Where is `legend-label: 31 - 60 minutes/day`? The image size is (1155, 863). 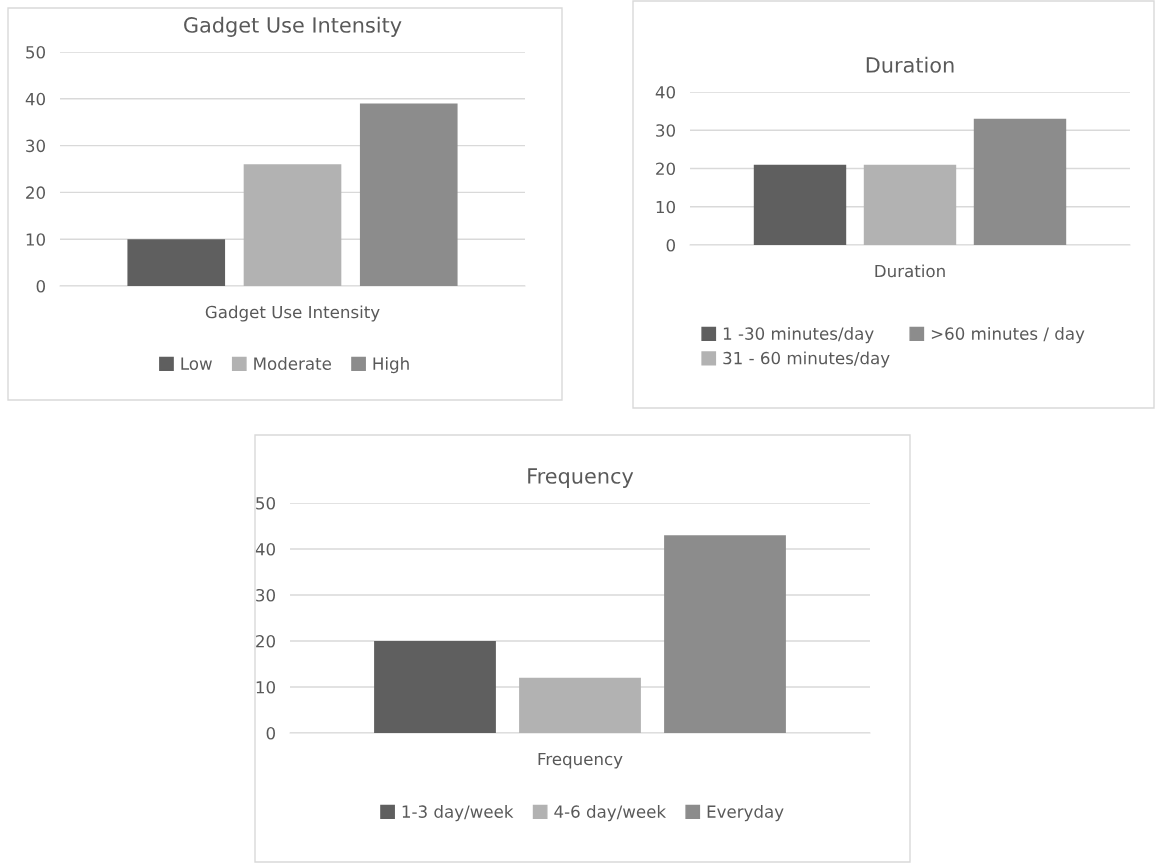
legend-label: 31 - 60 minutes/day is located at coordinates (806, 359).